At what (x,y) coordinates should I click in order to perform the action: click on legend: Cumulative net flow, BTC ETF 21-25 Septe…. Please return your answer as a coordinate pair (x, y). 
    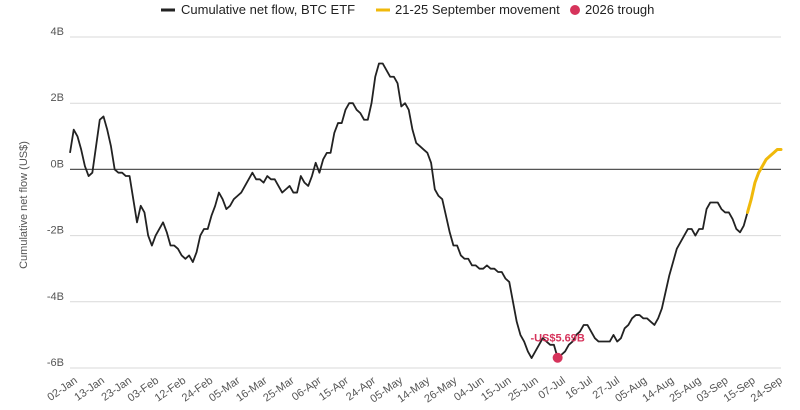
    Looking at the image, I should click on (407, 9).